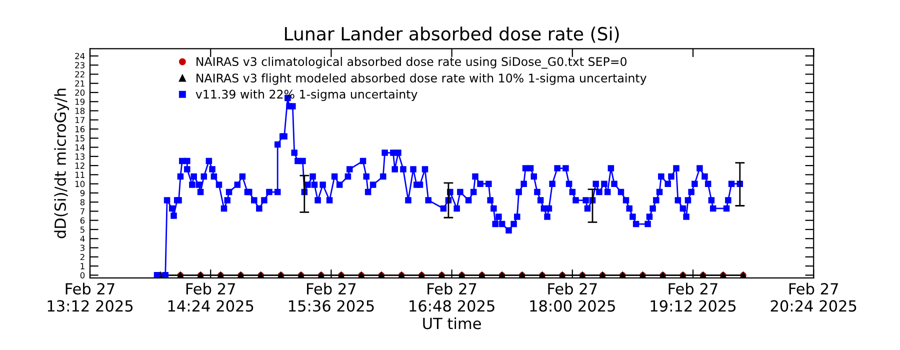 This screenshot has height=350, width=900. I want to click on y-tick-label: 22, so click(79, 74).